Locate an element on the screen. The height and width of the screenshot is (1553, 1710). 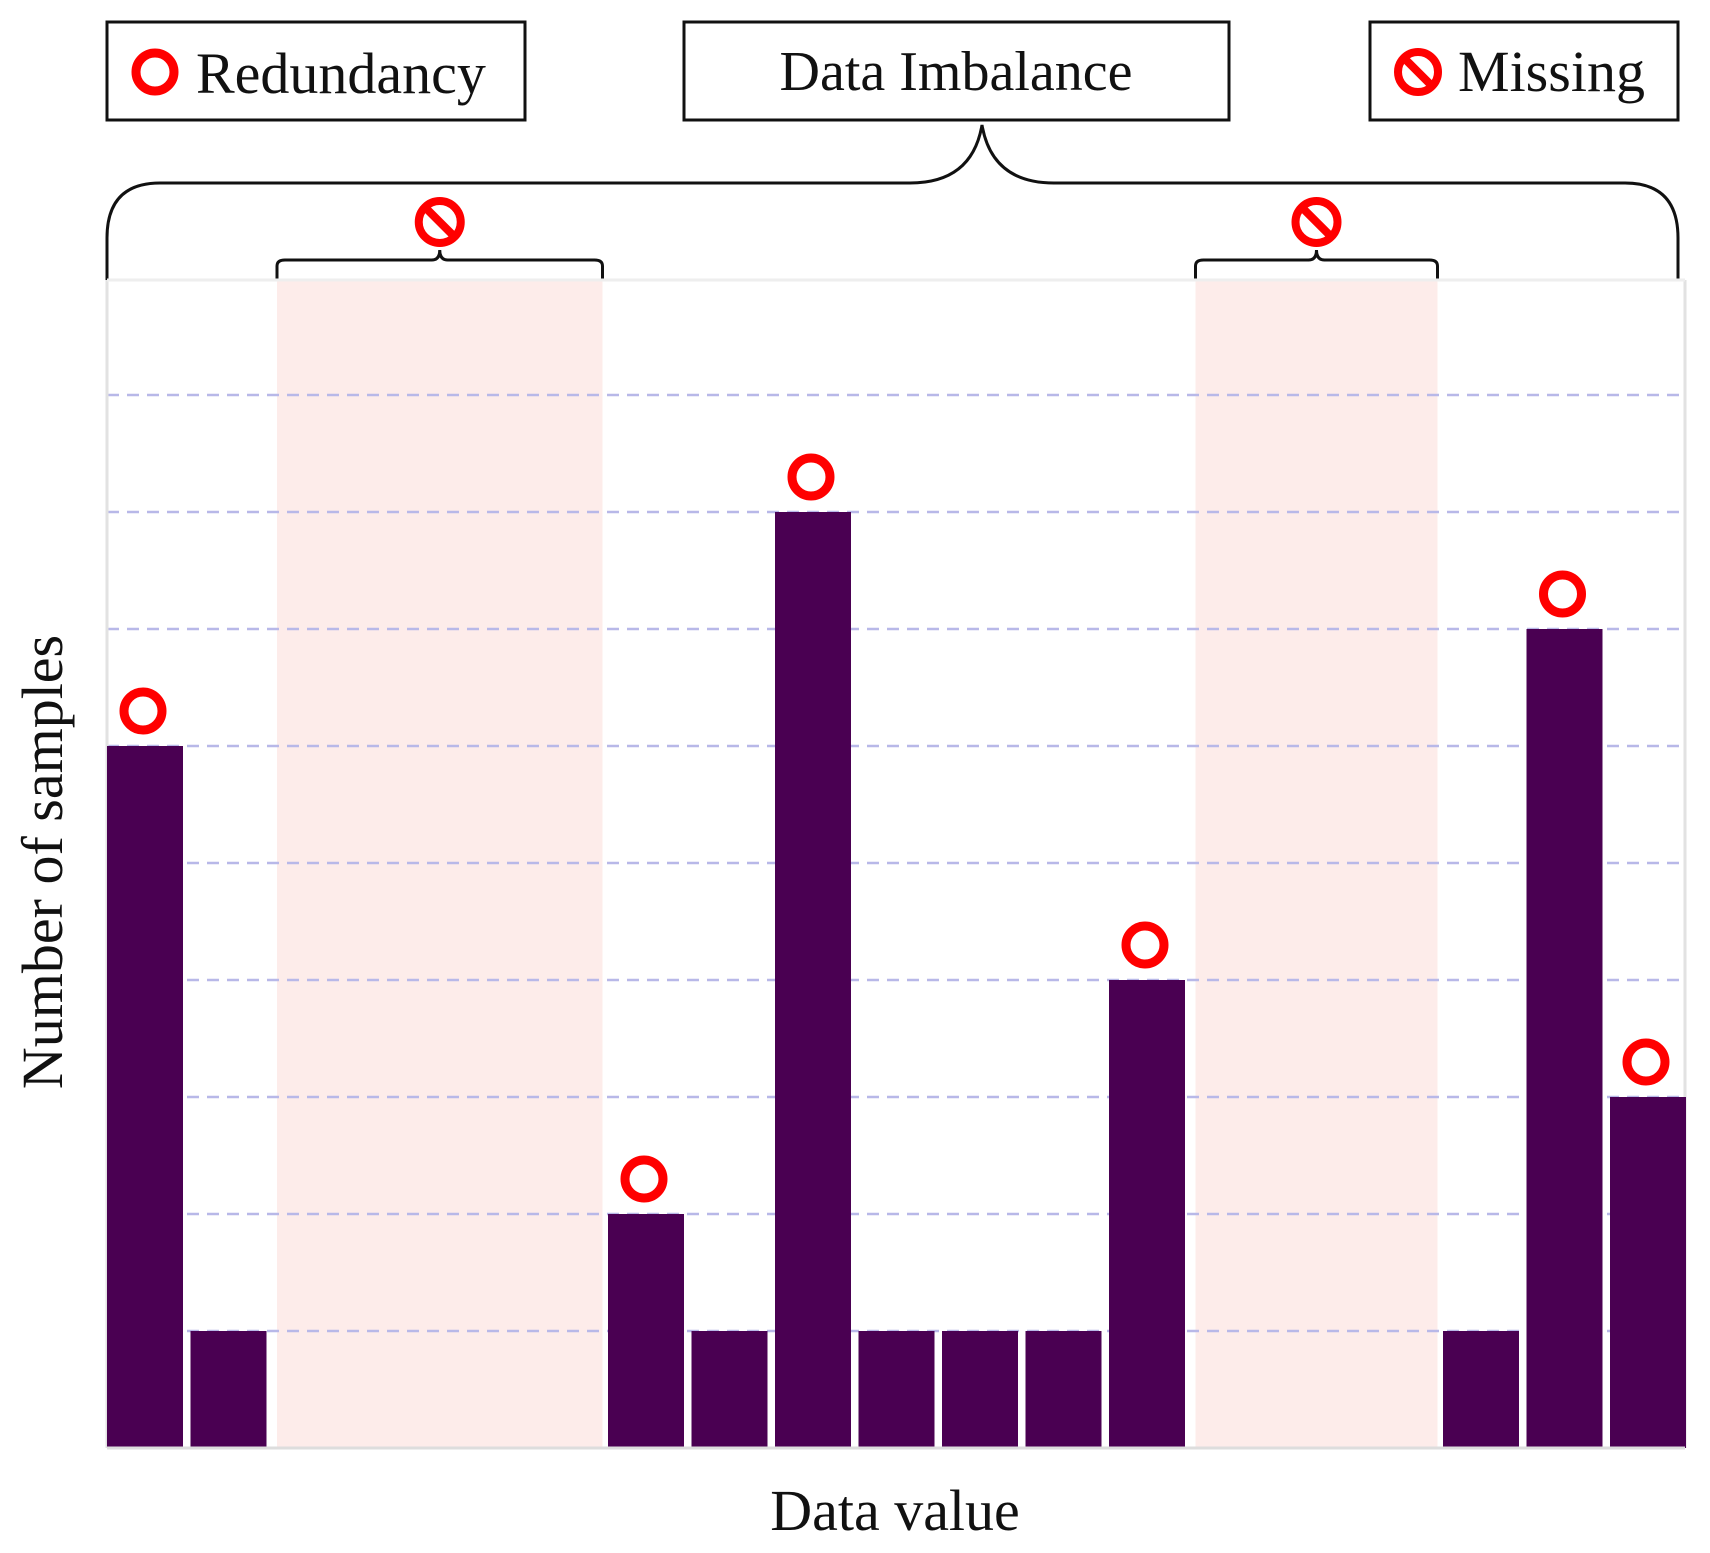
legend-redundancy: Redundancy is located at coordinates (316, 71).